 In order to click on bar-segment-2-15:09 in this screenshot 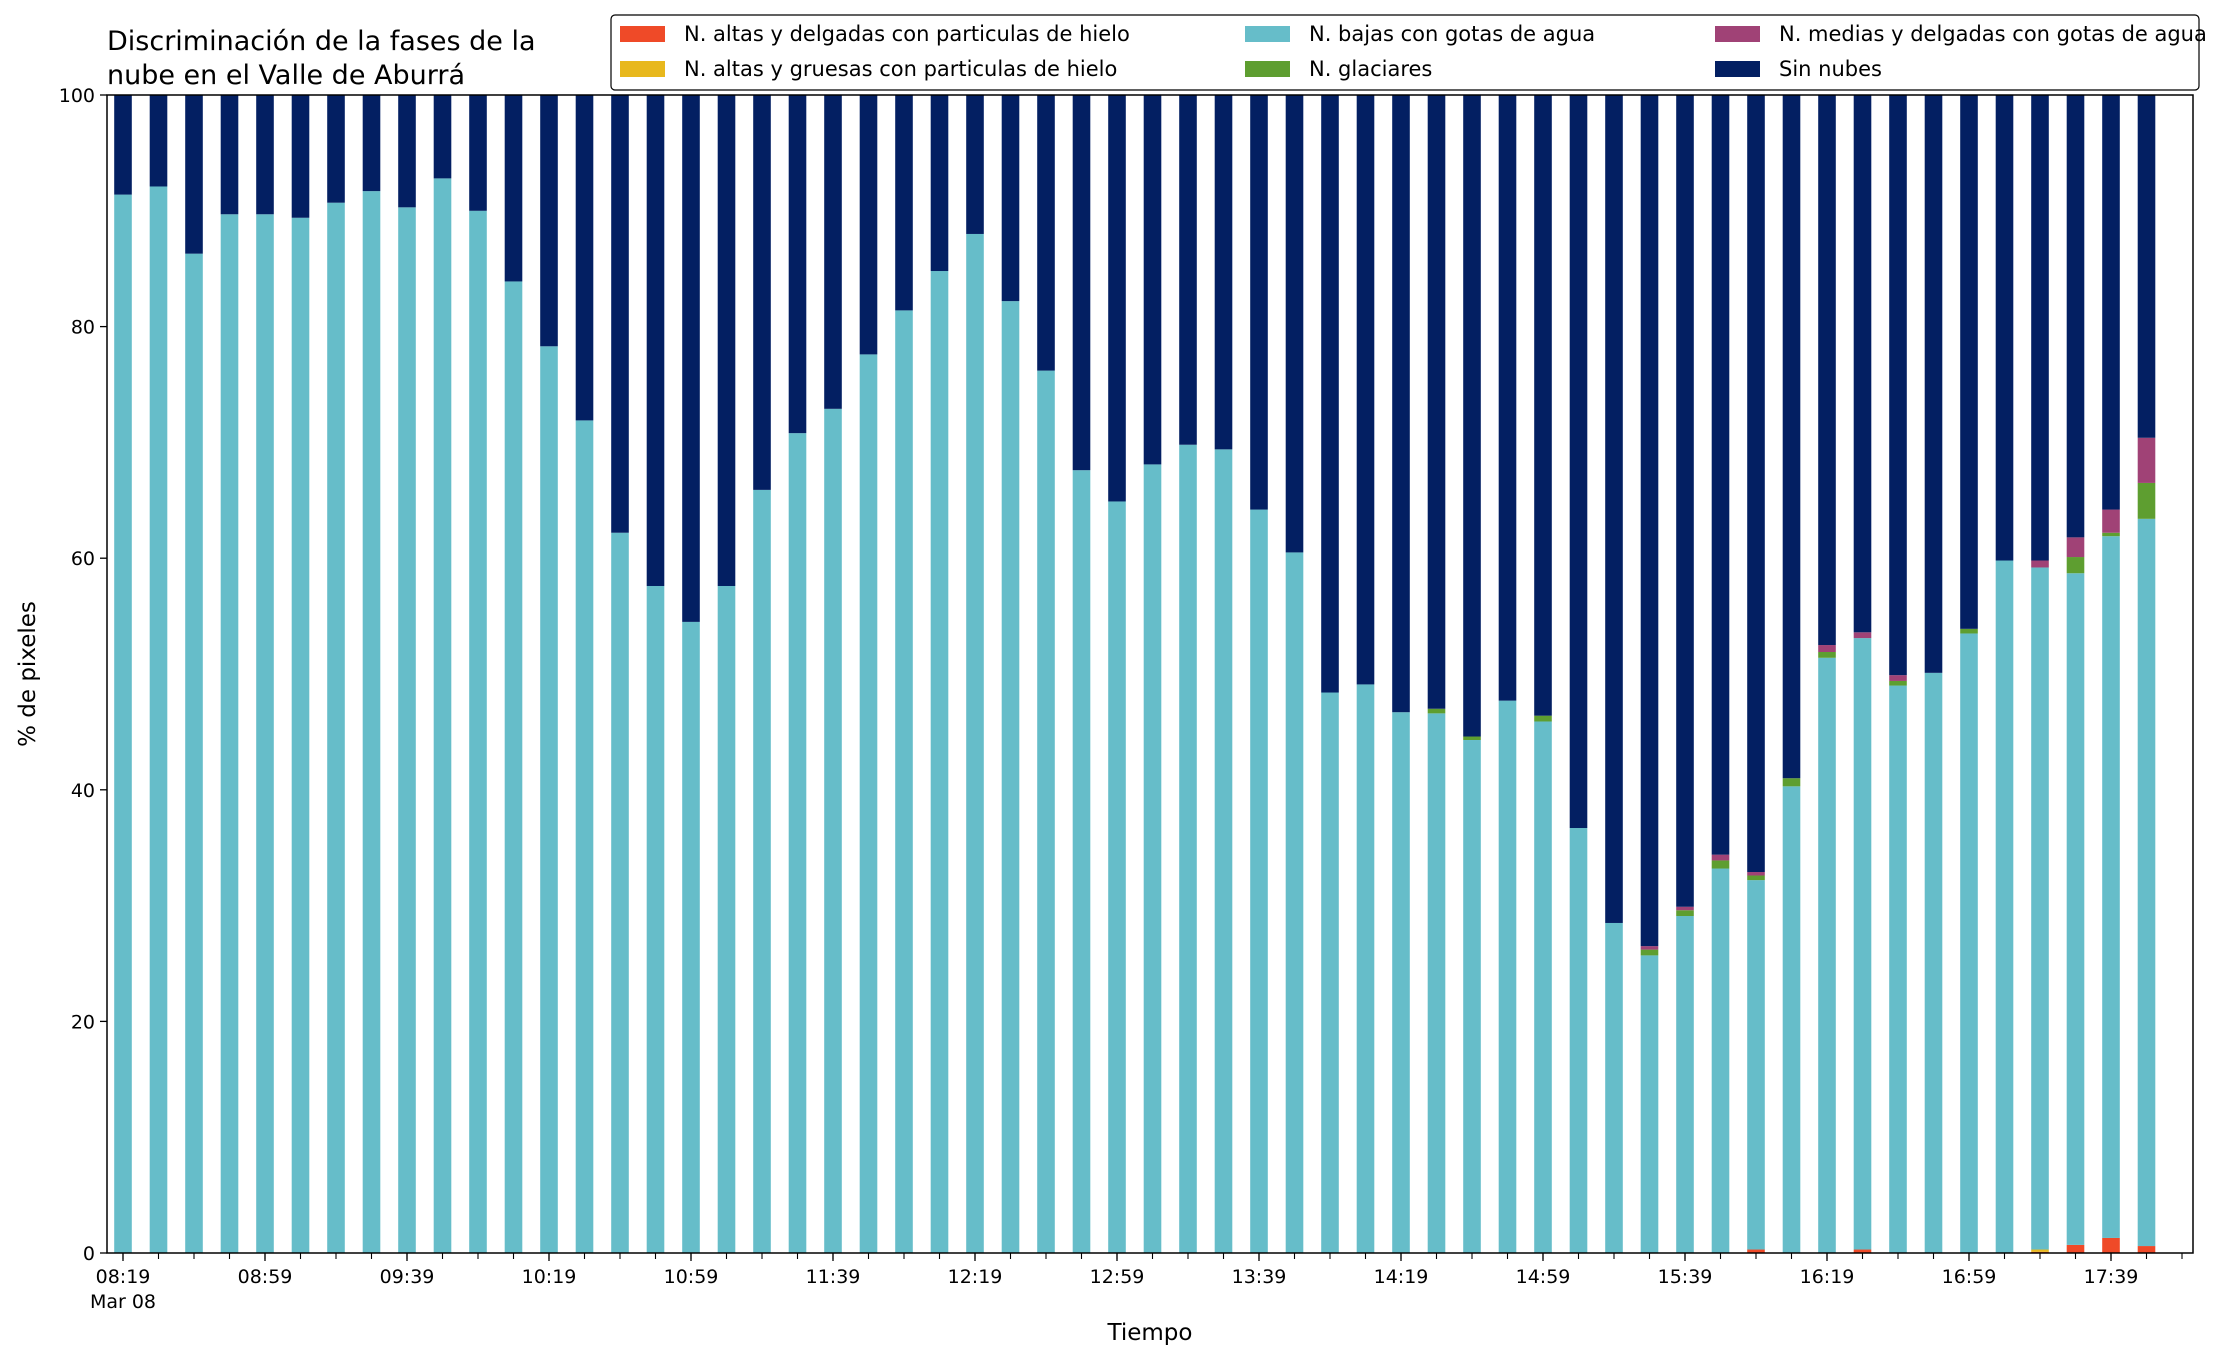, I will do `click(1578, 1040)`.